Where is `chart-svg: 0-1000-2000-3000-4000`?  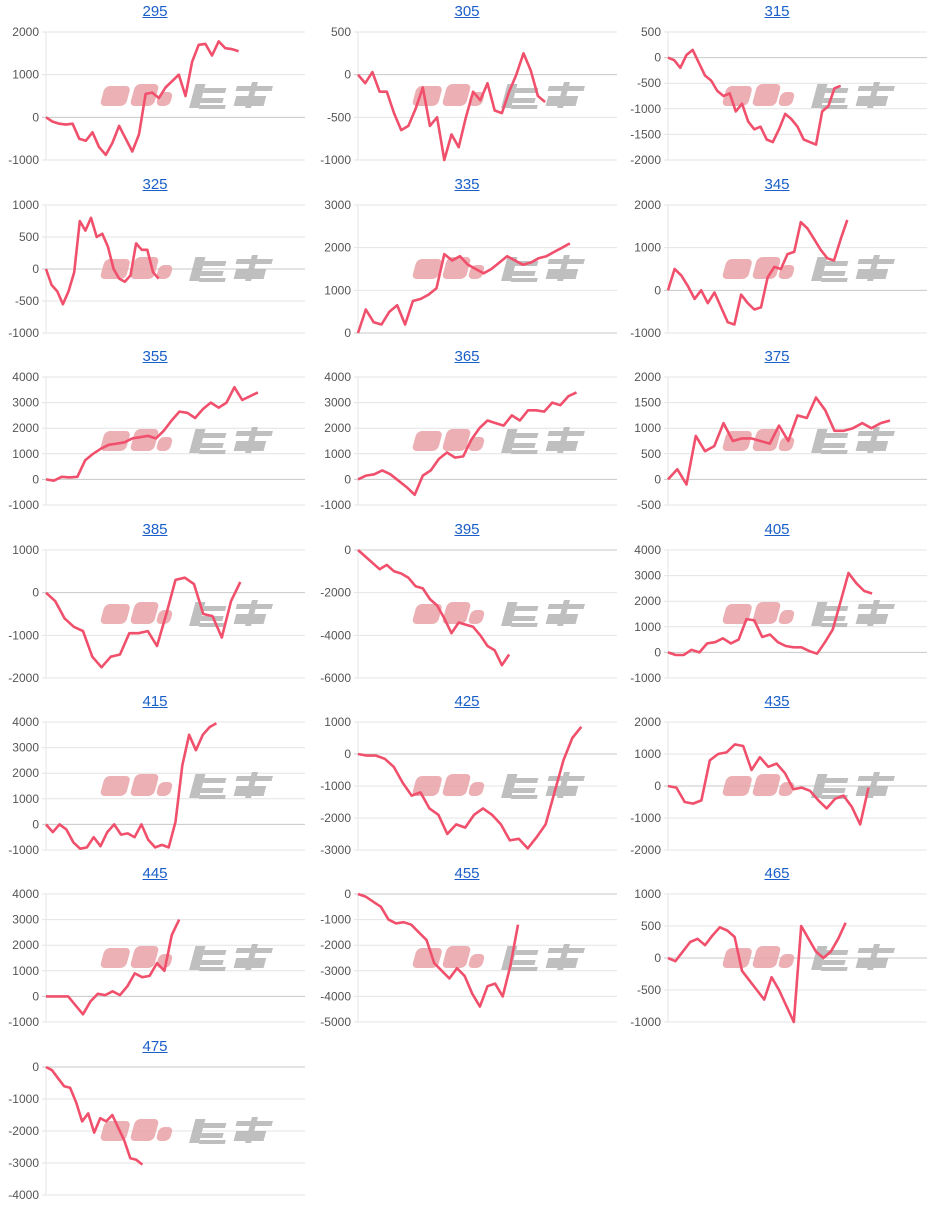
chart-svg: 0-1000-2000-3000-4000 is located at coordinates (155, 1121).